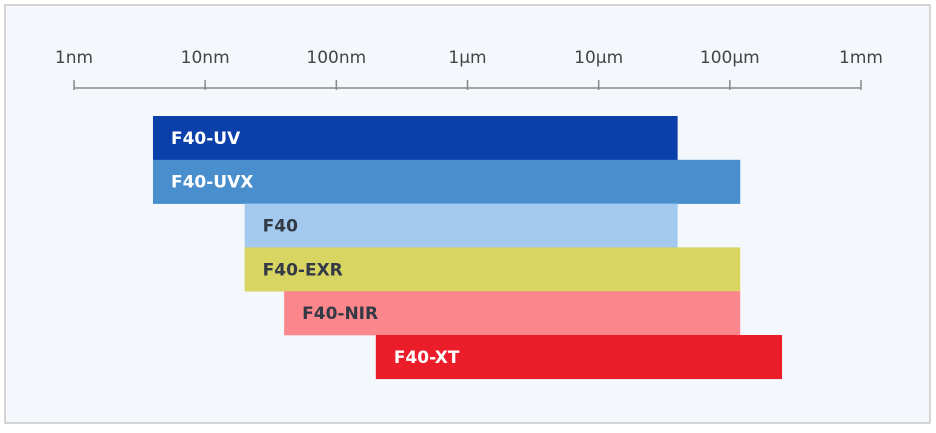 The image size is (936, 433). What do you see at coordinates (427, 358) in the screenshot?
I see `bar-label: F40-XT` at bounding box center [427, 358].